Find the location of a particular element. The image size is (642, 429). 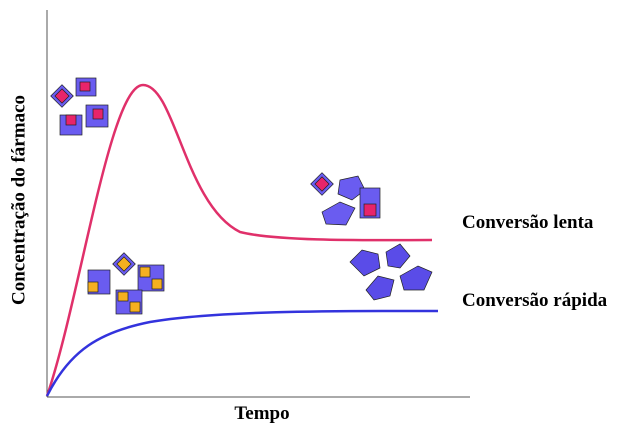

curve-label: Conversão lenta is located at coordinates (528, 222).